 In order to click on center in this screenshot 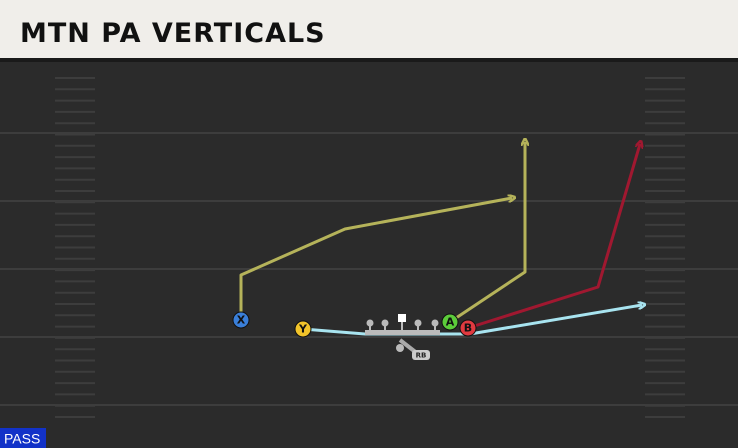, I will do `click(402, 318)`.